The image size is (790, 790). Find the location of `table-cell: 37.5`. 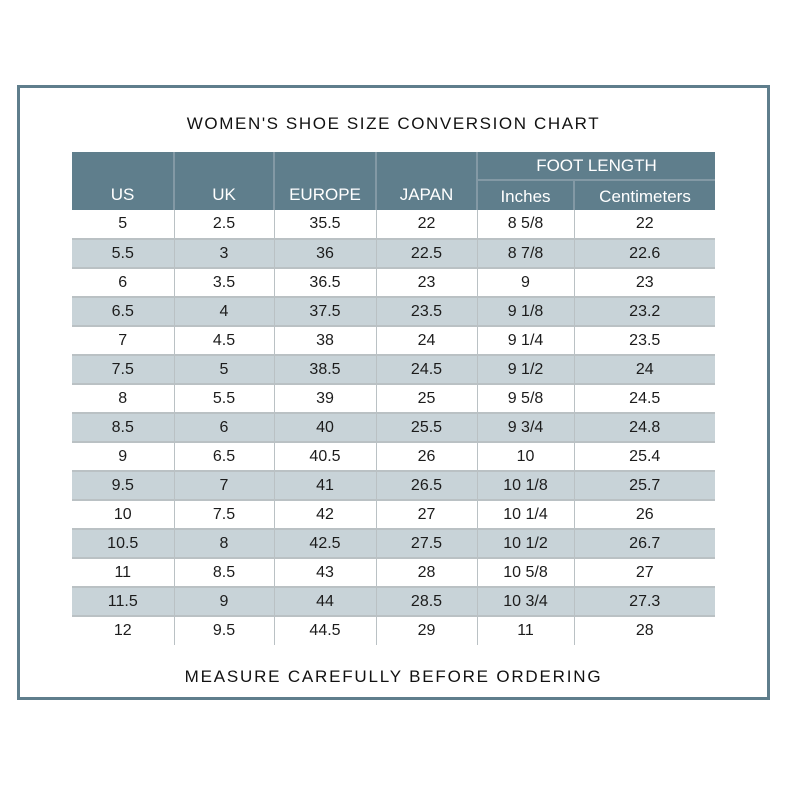

table-cell: 37.5 is located at coordinates (324, 311).